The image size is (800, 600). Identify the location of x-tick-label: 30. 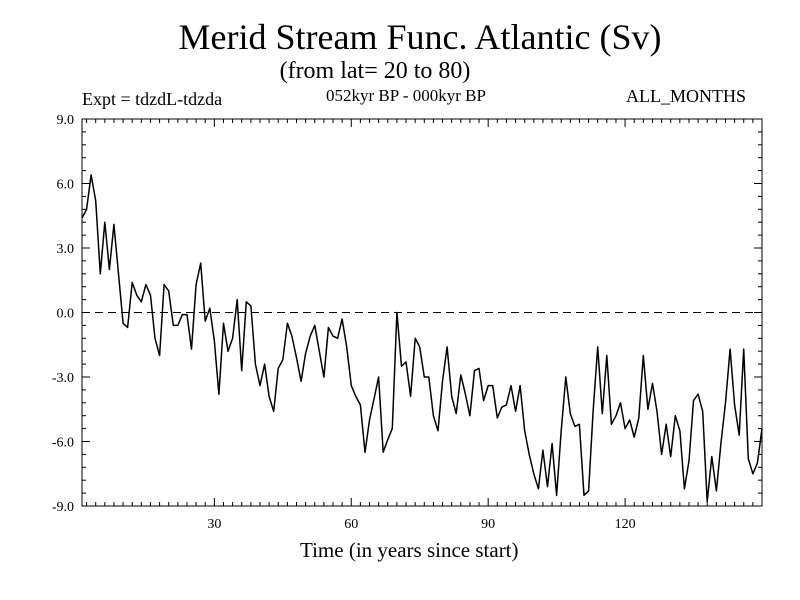
(214, 524).